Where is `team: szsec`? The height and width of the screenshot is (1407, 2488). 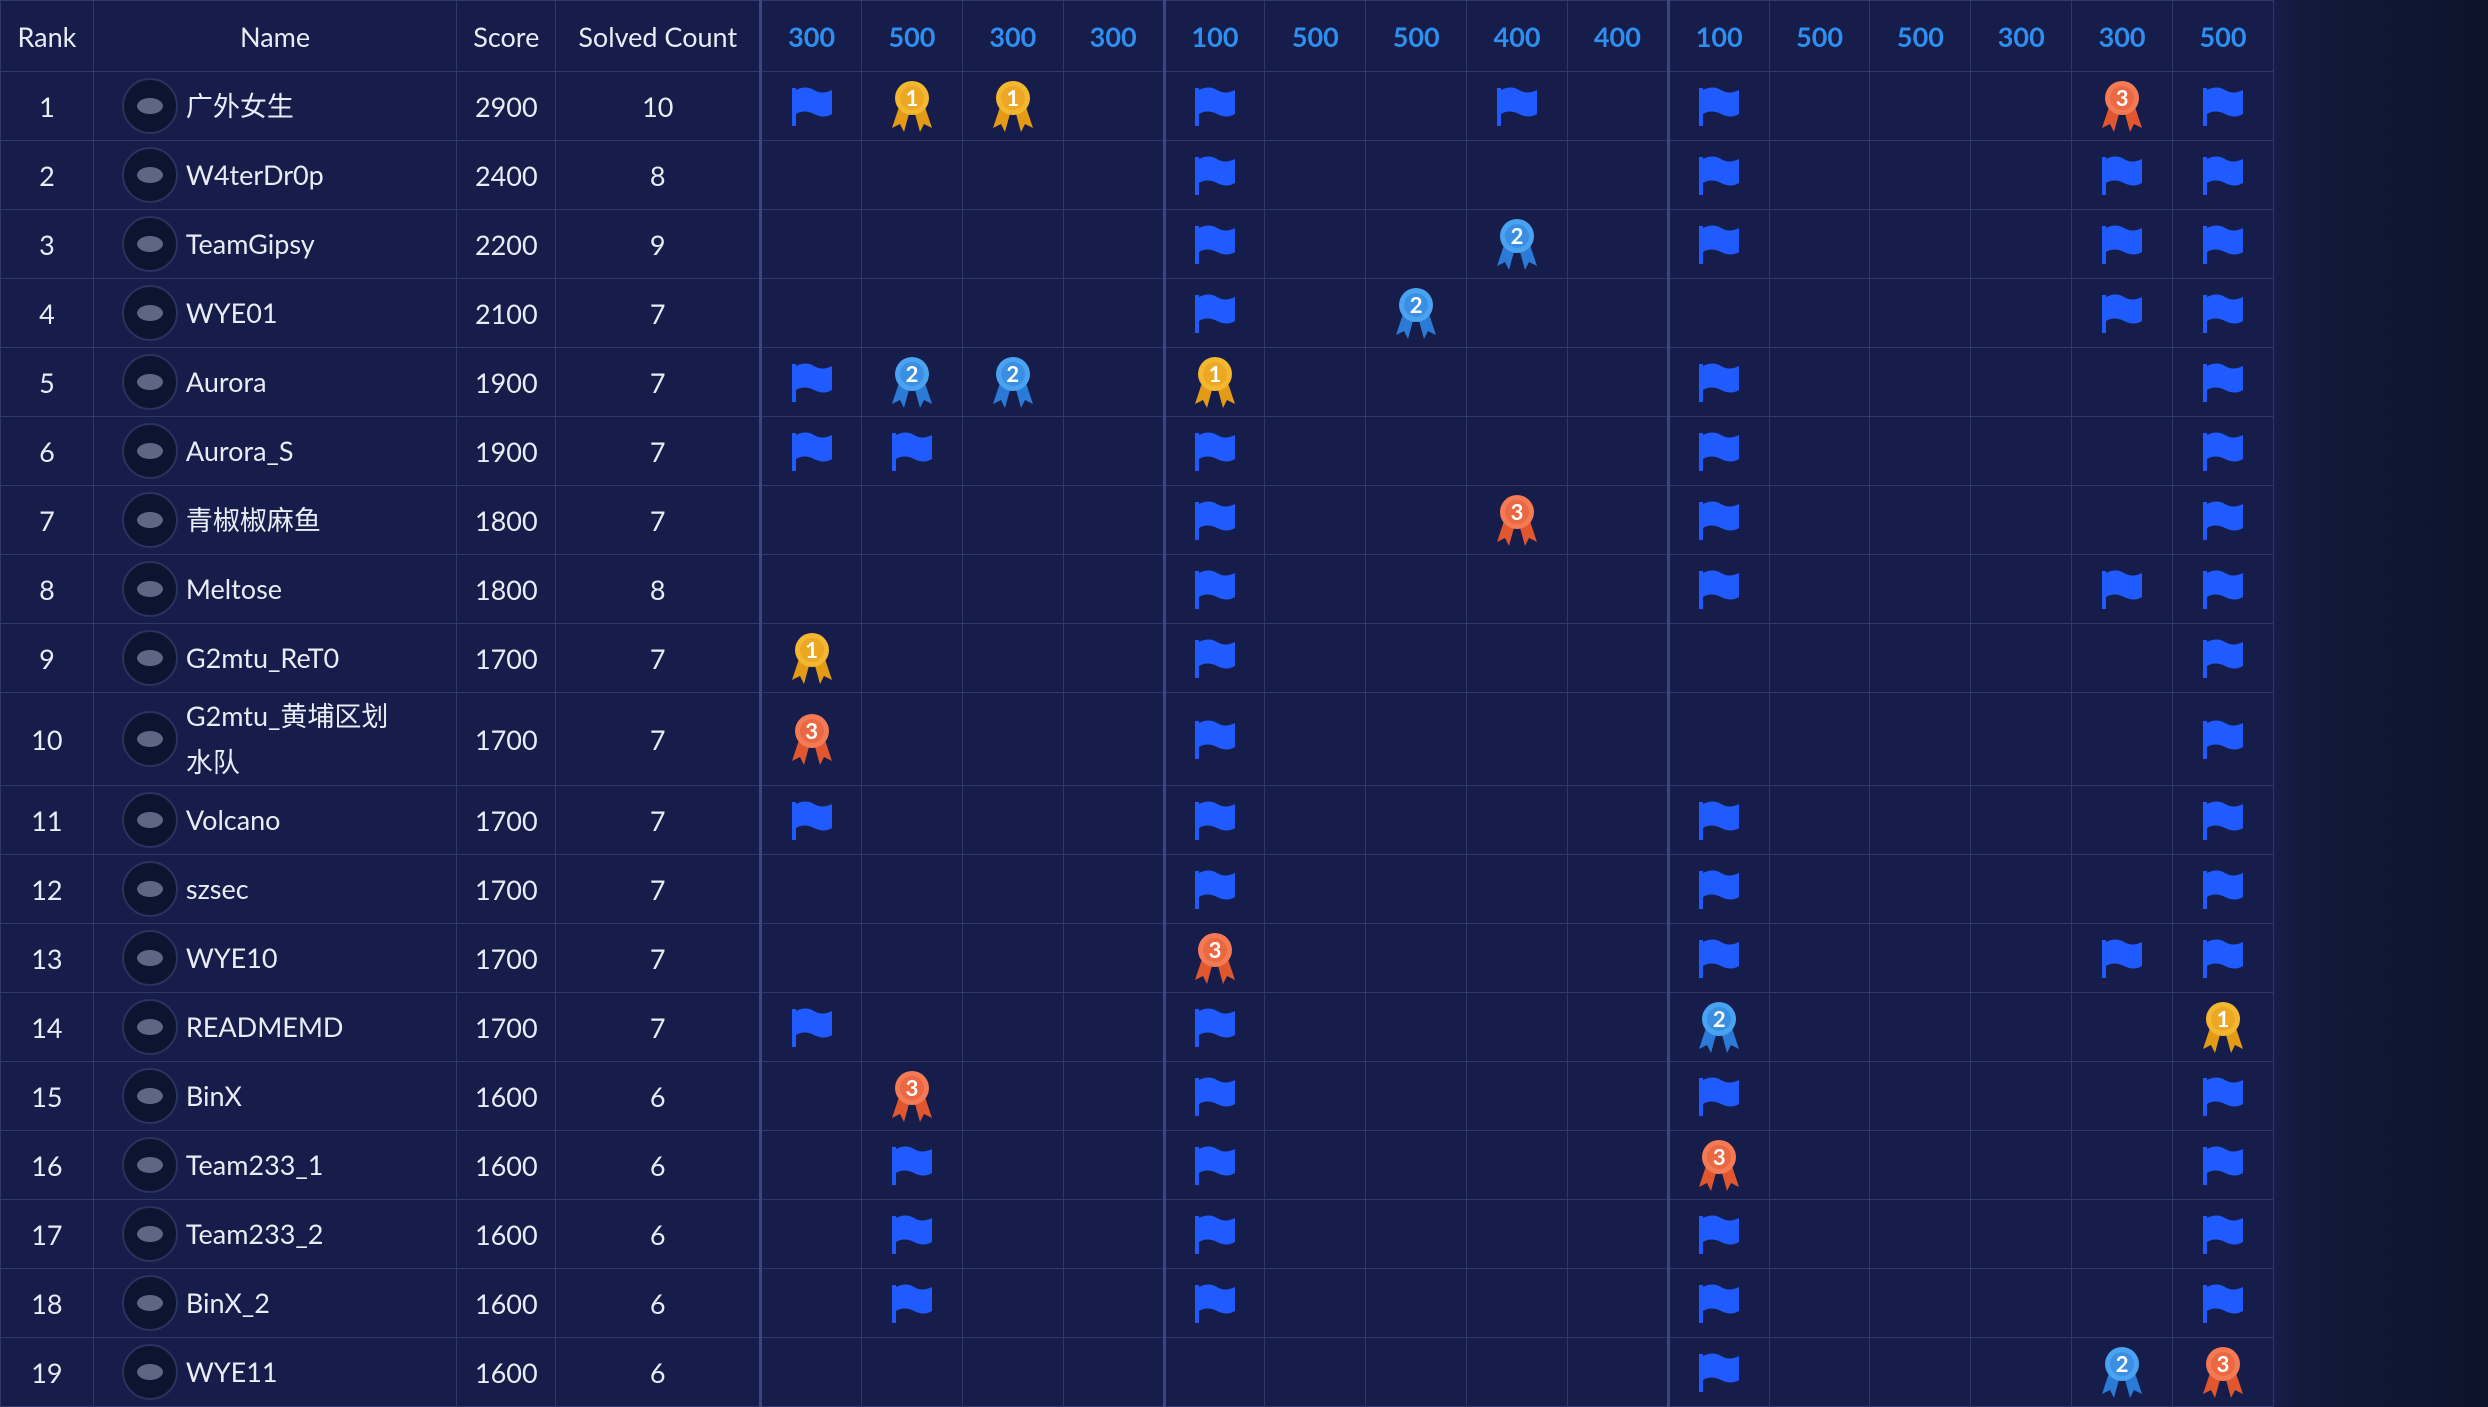
team: szsec is located at coordinates (275, 889).